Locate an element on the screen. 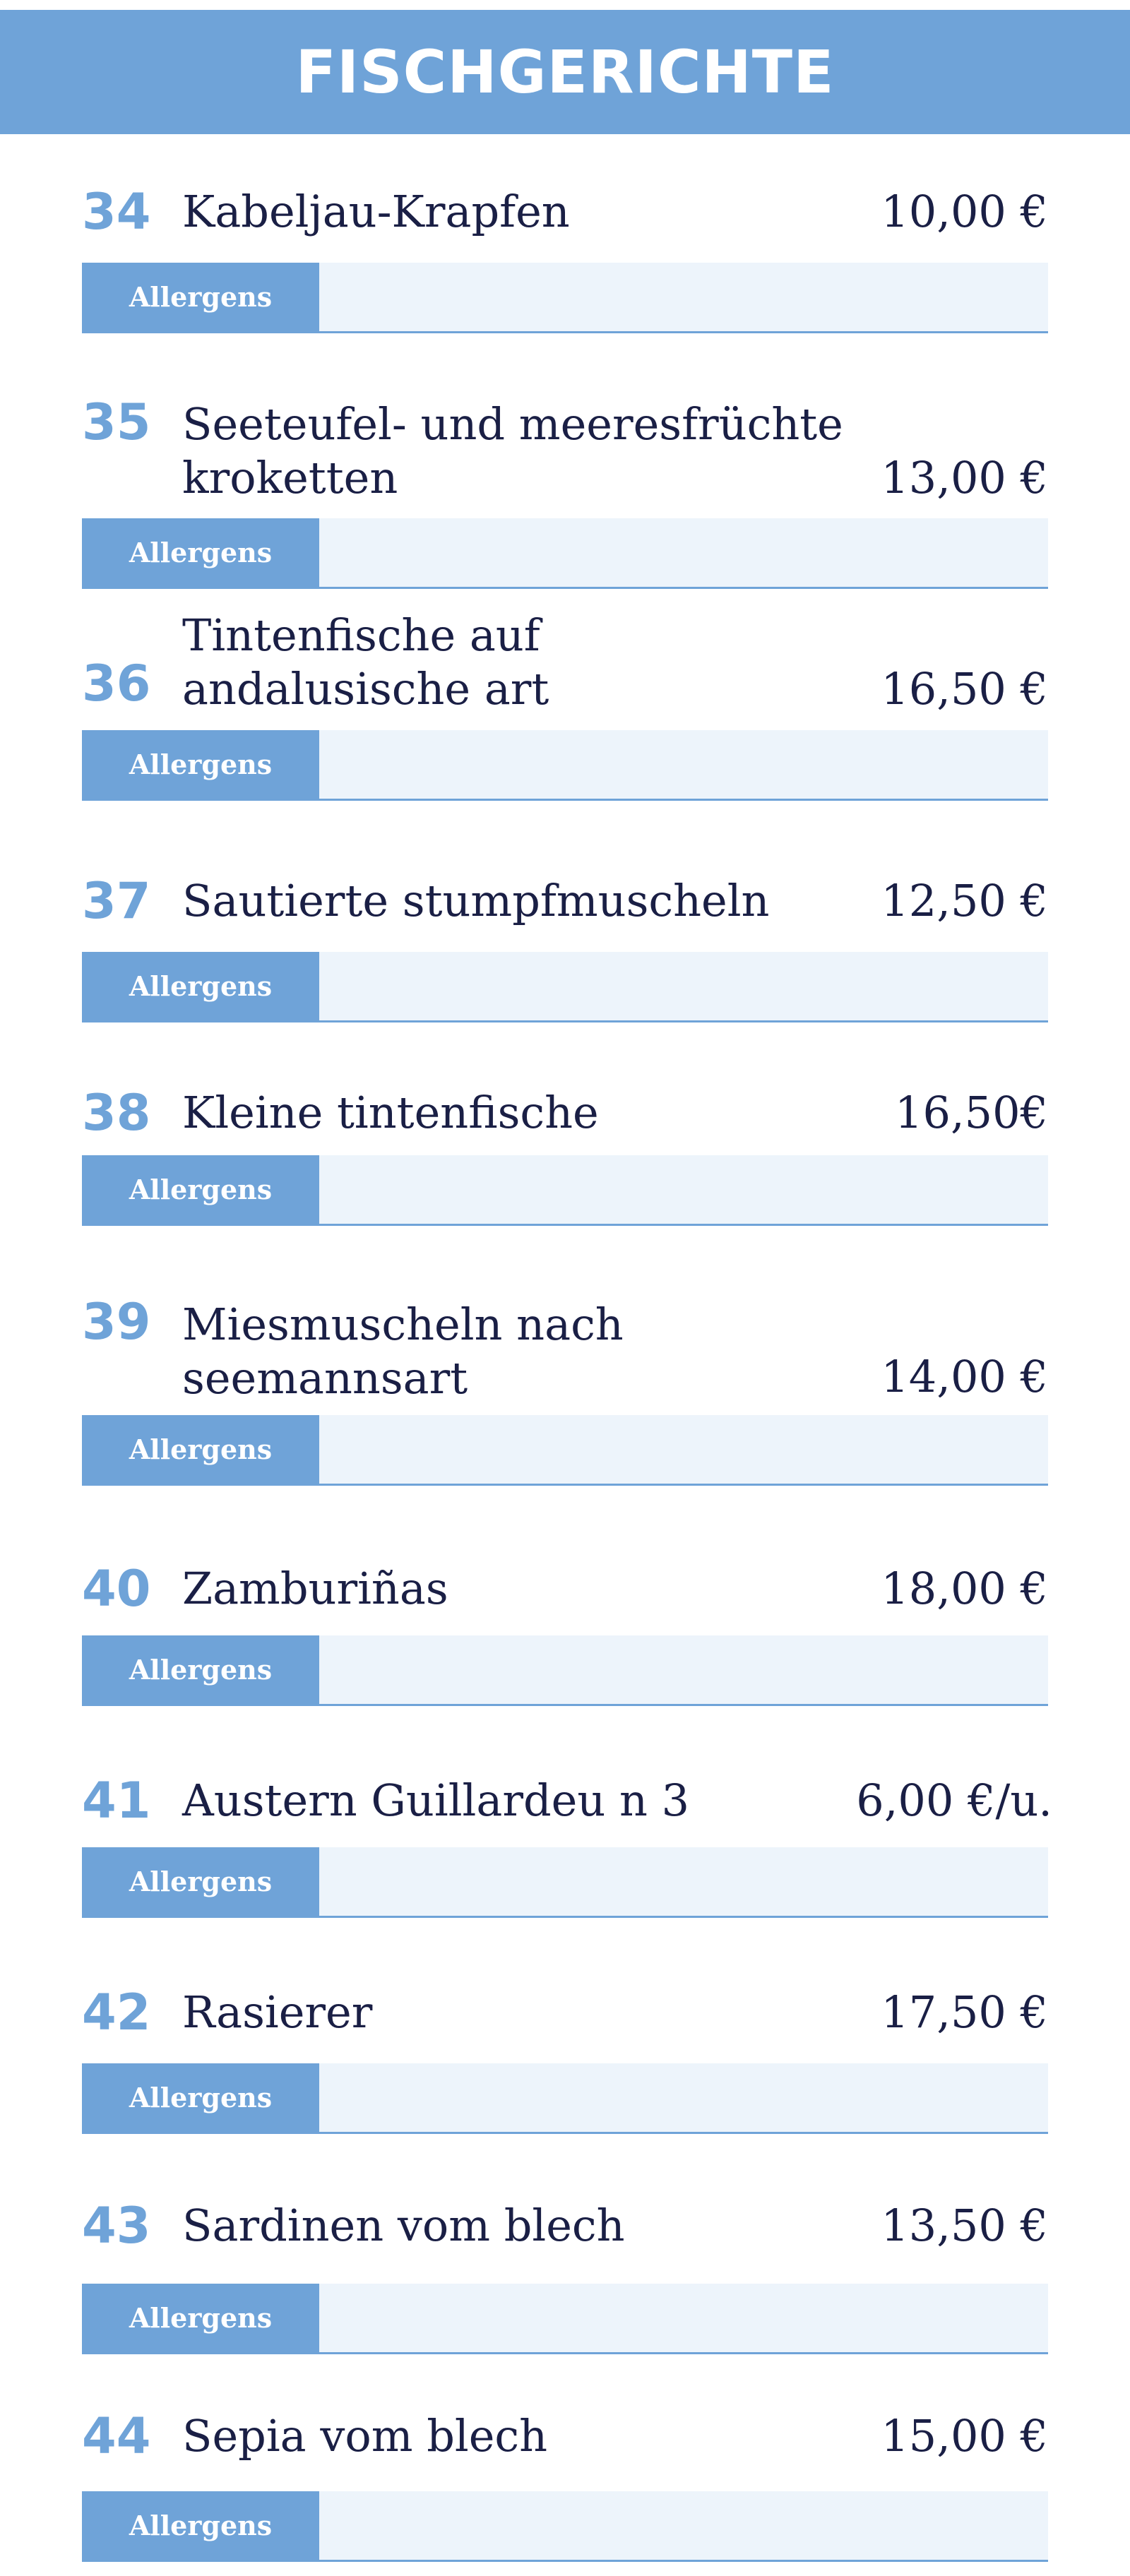 Image resolution: width=1130 pixels, height=2576 pixels. item-price: 18,00 € is located at coordinates (964, 1588).